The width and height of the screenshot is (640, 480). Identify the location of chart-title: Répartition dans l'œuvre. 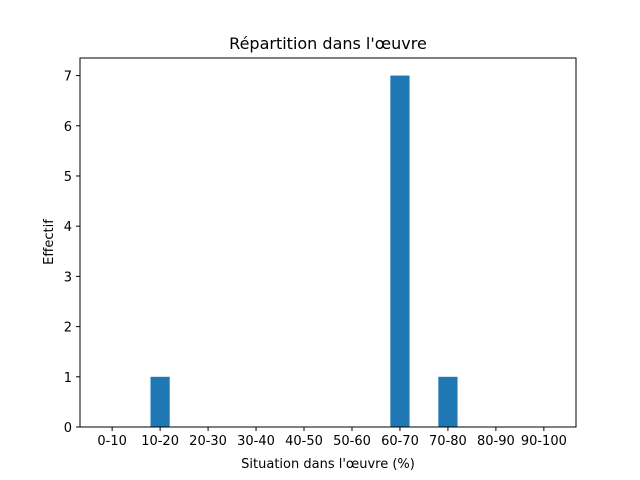
(328, 43).